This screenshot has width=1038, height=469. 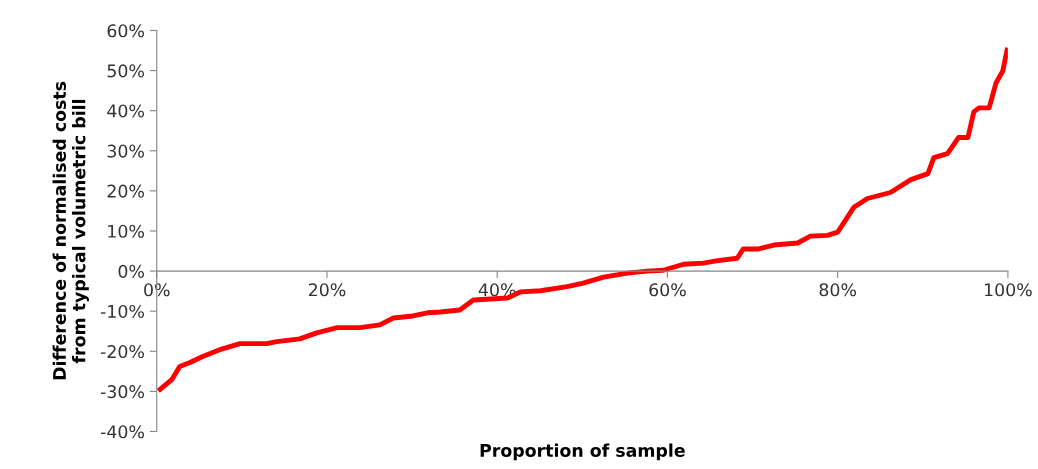 I want to click on x-tick-label: 80%, so click(x=837, y=290).